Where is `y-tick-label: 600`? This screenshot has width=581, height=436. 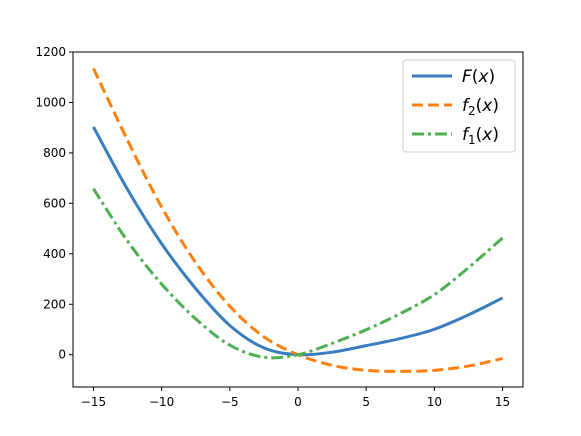 y-tick-label: 600 is located at coordinates (54, 203).